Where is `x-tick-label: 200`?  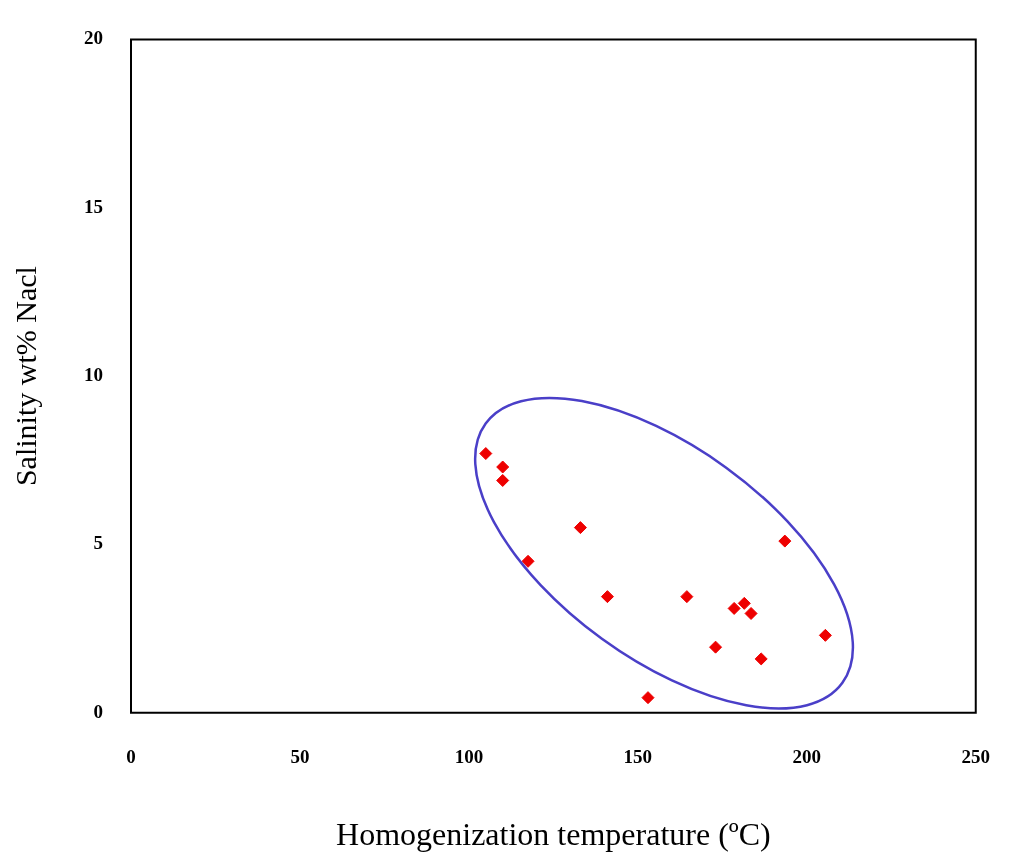
x-tick-label: 200 is located at coordinates (807, 757).